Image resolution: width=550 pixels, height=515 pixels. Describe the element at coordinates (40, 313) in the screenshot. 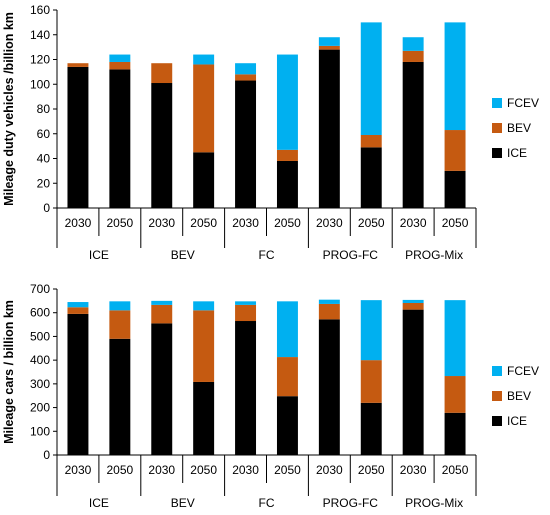

I see `y-tick-label: 600` at that location.